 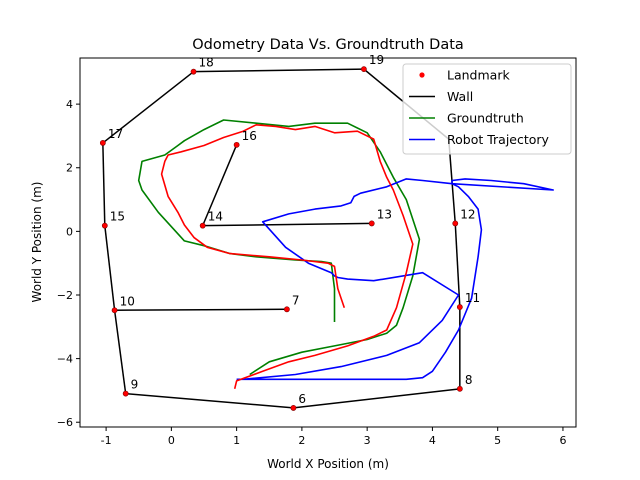 What do you see at coordinates (296, 300) in the screenshot?
I see `landmark-label: 7` at bounding box center [296, 300].